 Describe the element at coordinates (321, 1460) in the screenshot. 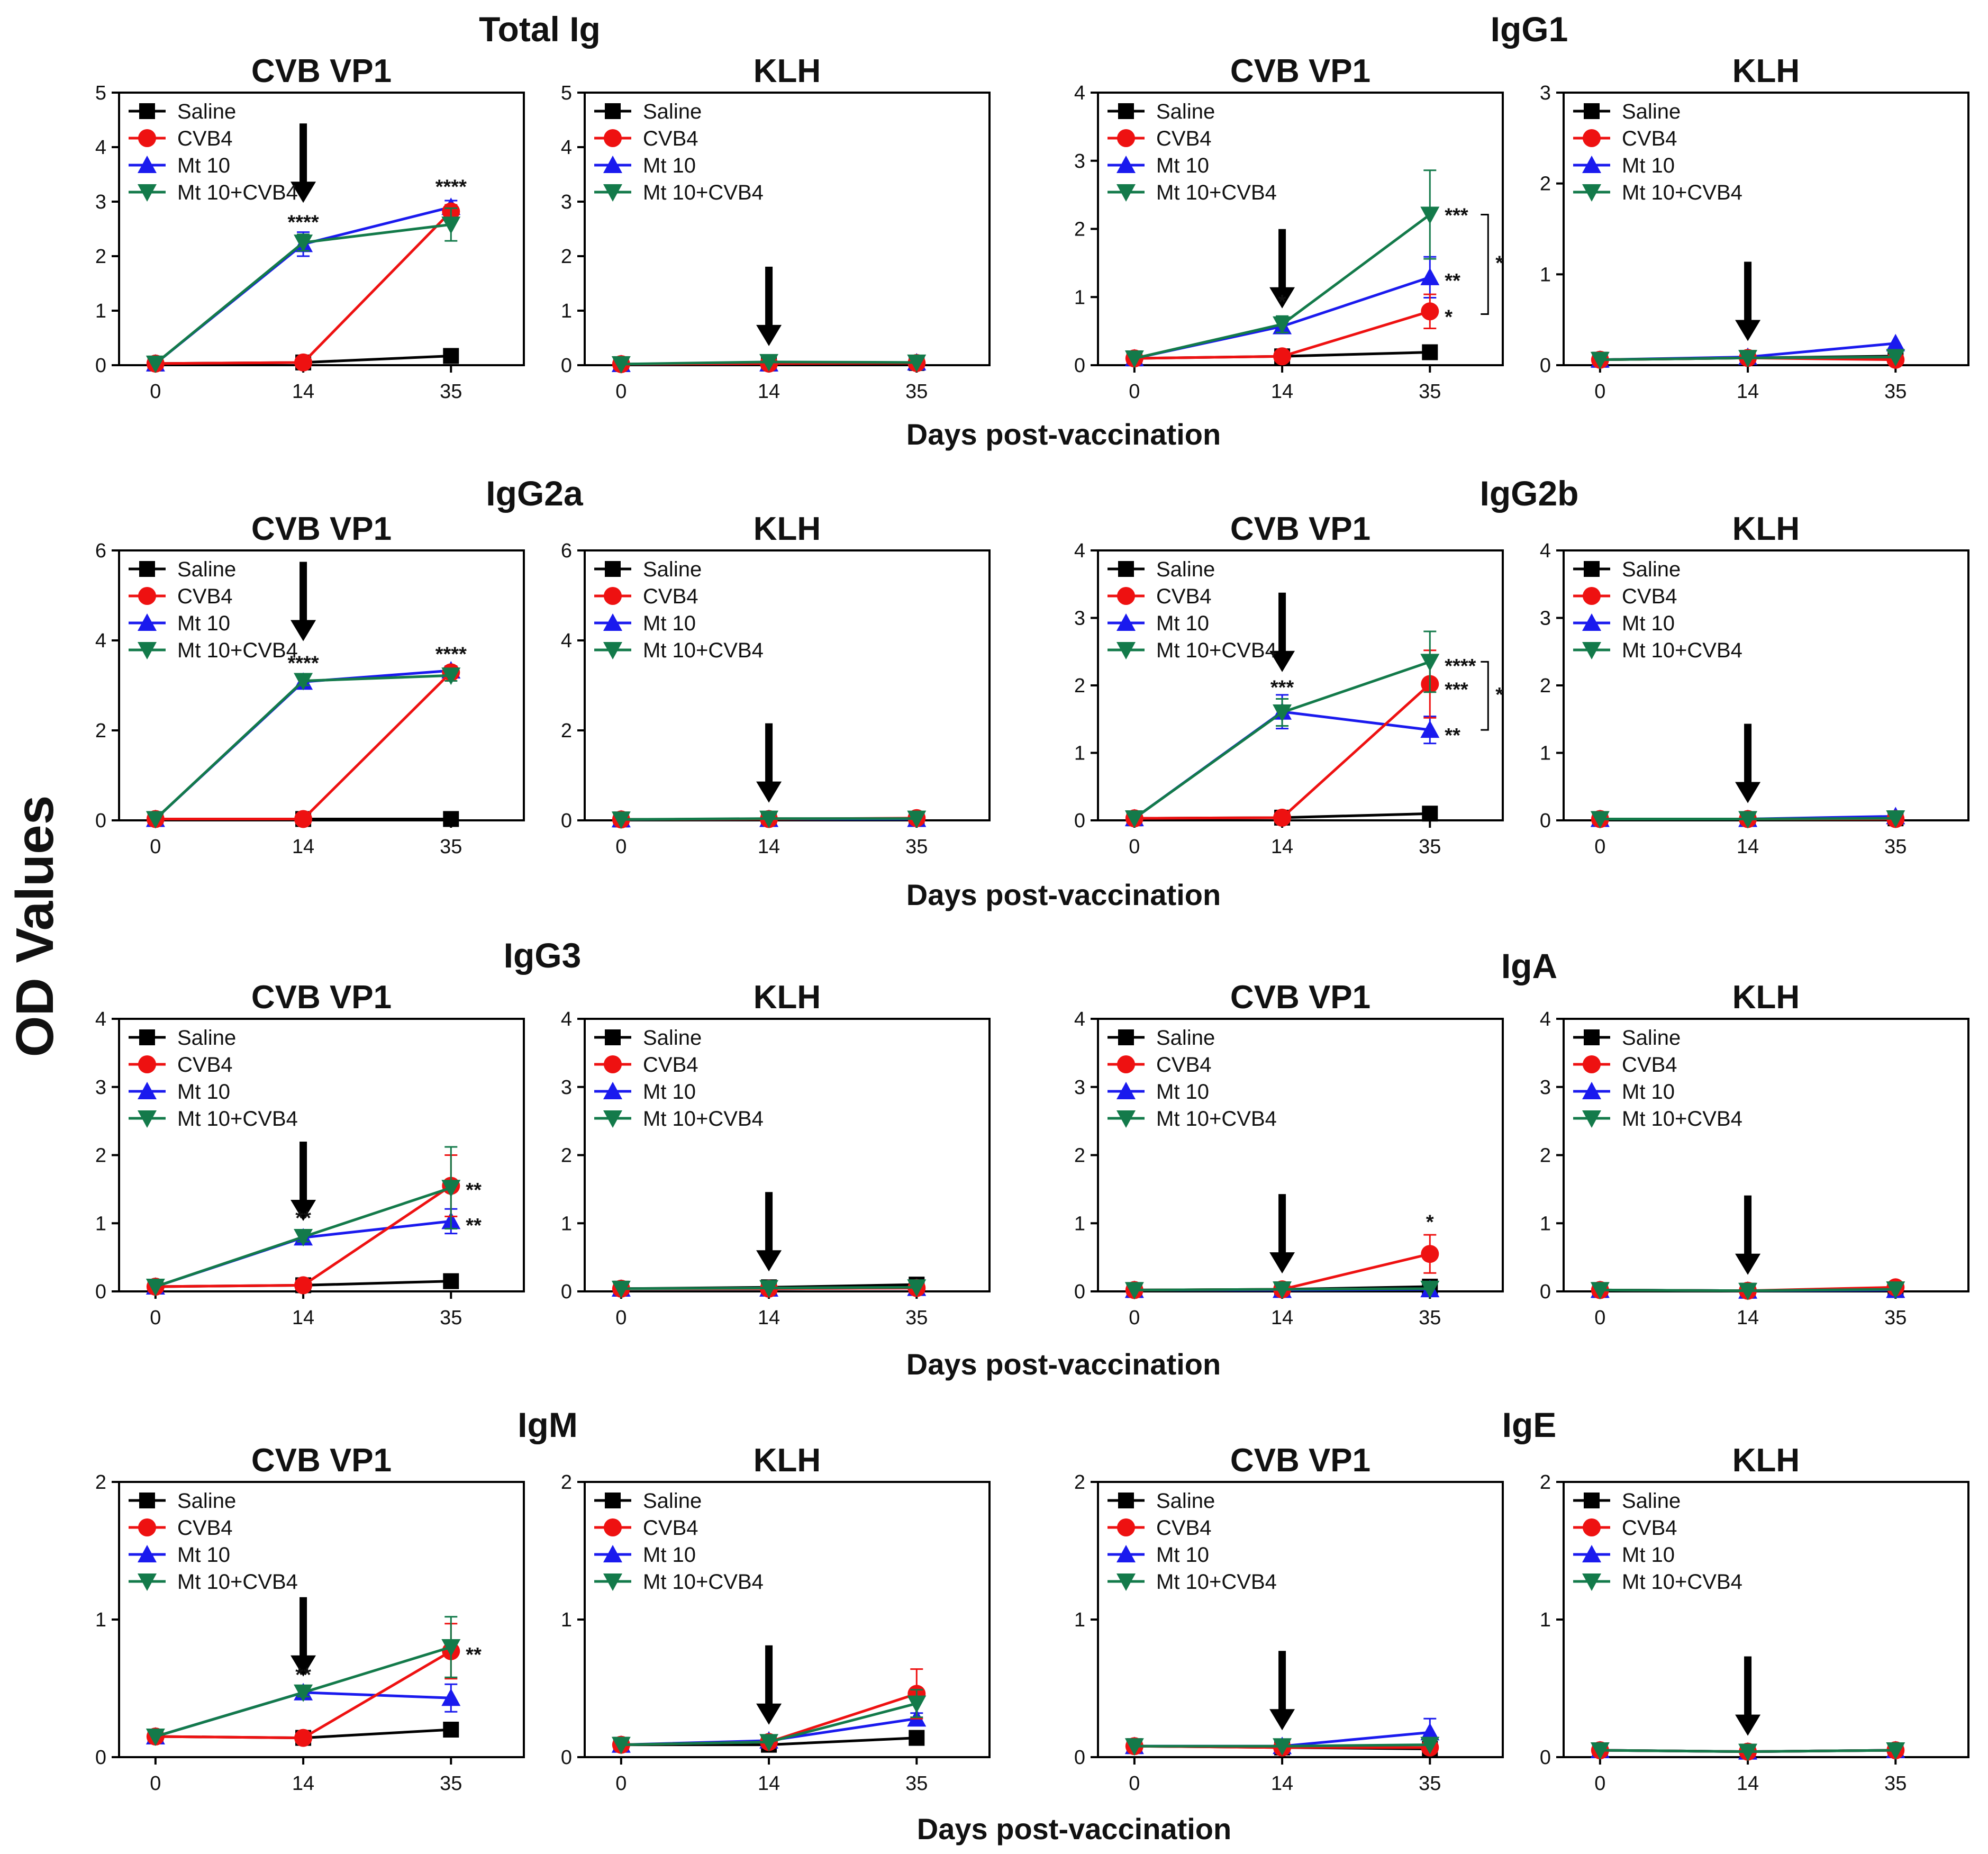

I see `panel-title: CVB VP1` at that location.